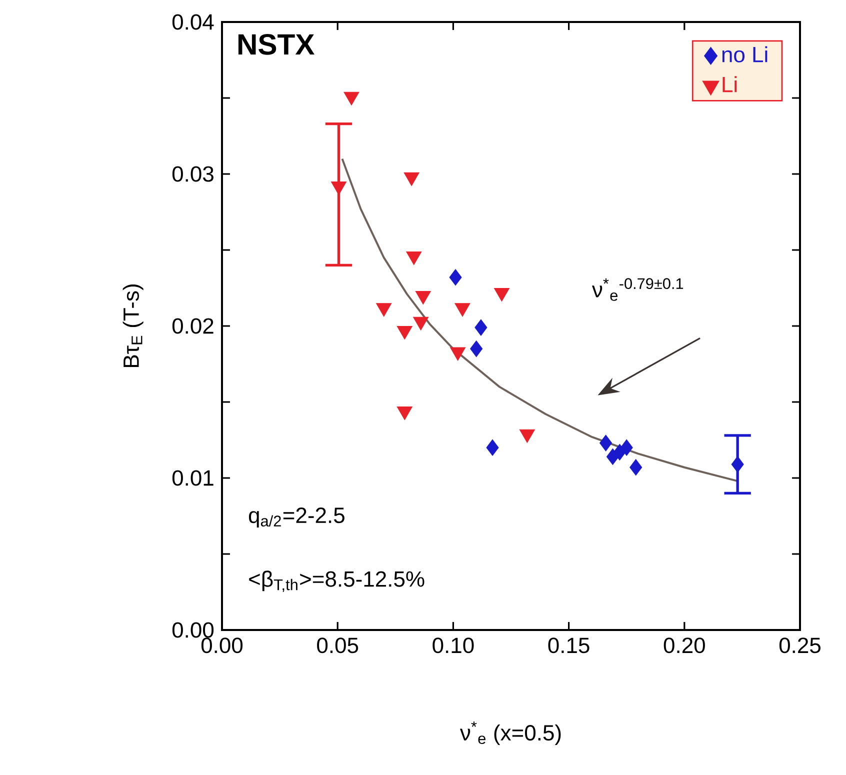 This screenshot has height=775, width=846. What do you see at coordinates (193, 326) in the screenshot?
I see `y-tick-label: 0.02` at bounding box center [193, 326].